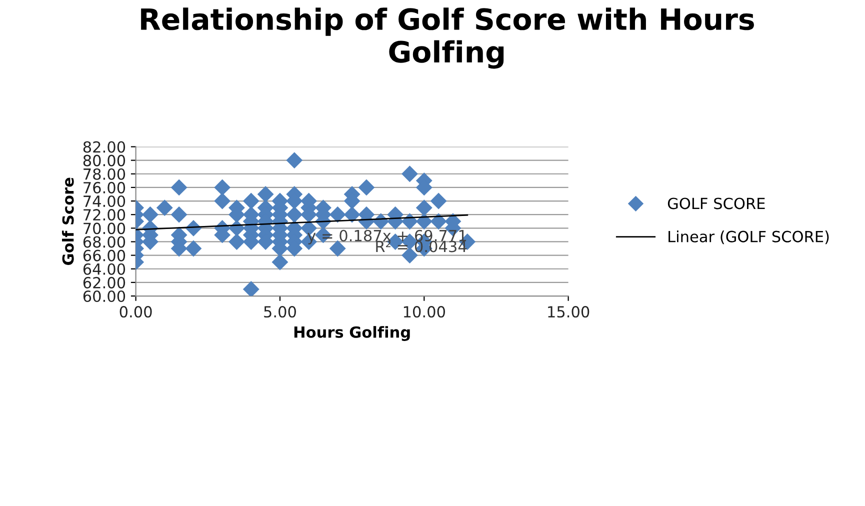 This screenshot has height=506, width=865. I want to click on legend-label: Linear (GOLF SCORE), so click(748, 237).